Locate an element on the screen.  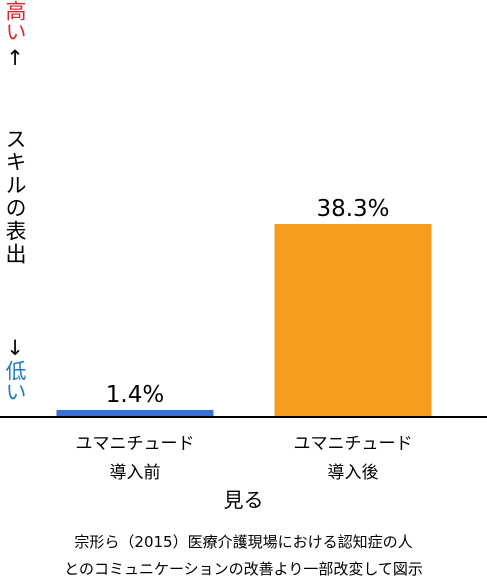
value-label: 38.3% is located at coordinates (352, 209).